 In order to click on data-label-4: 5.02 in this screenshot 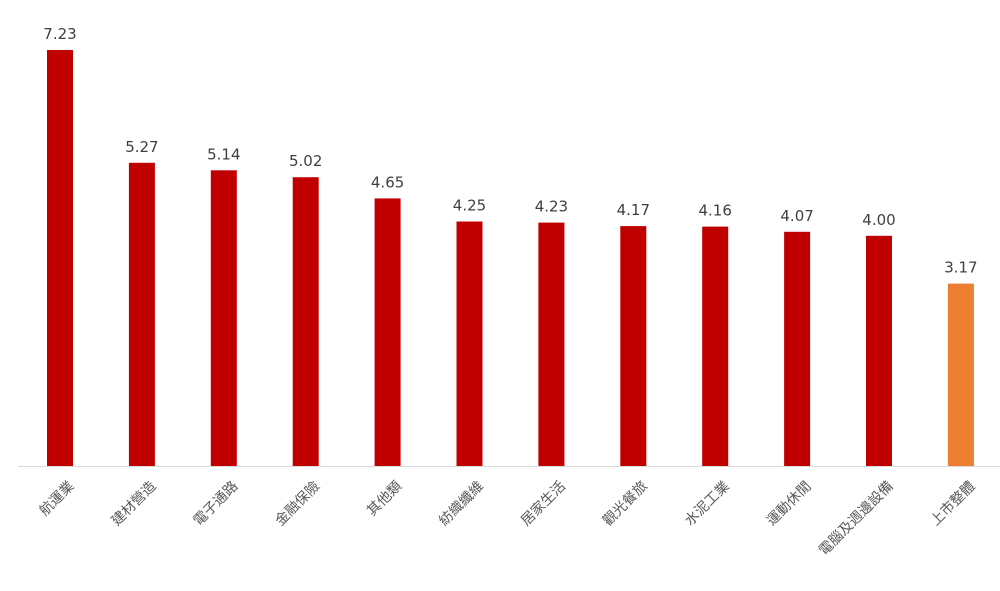, I will do `click(305, 161)`.